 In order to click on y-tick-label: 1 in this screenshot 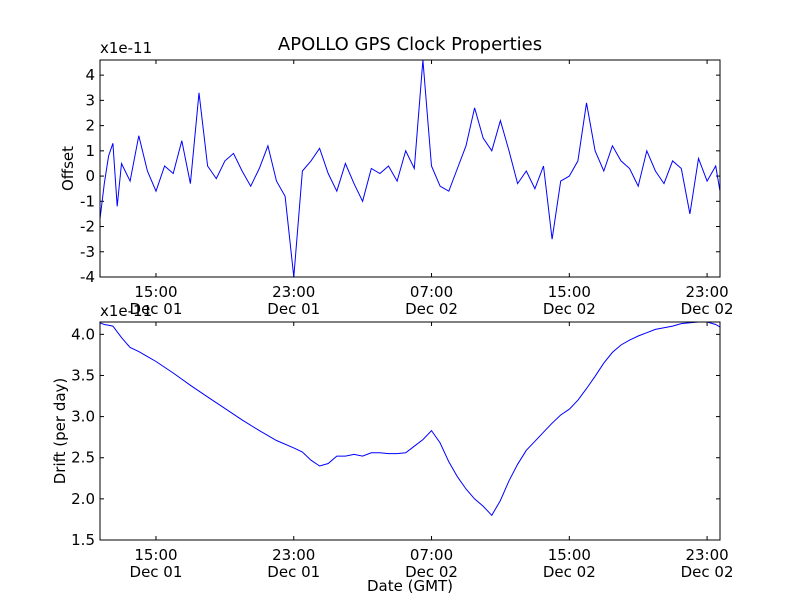, I will do `click(90, 151)`.